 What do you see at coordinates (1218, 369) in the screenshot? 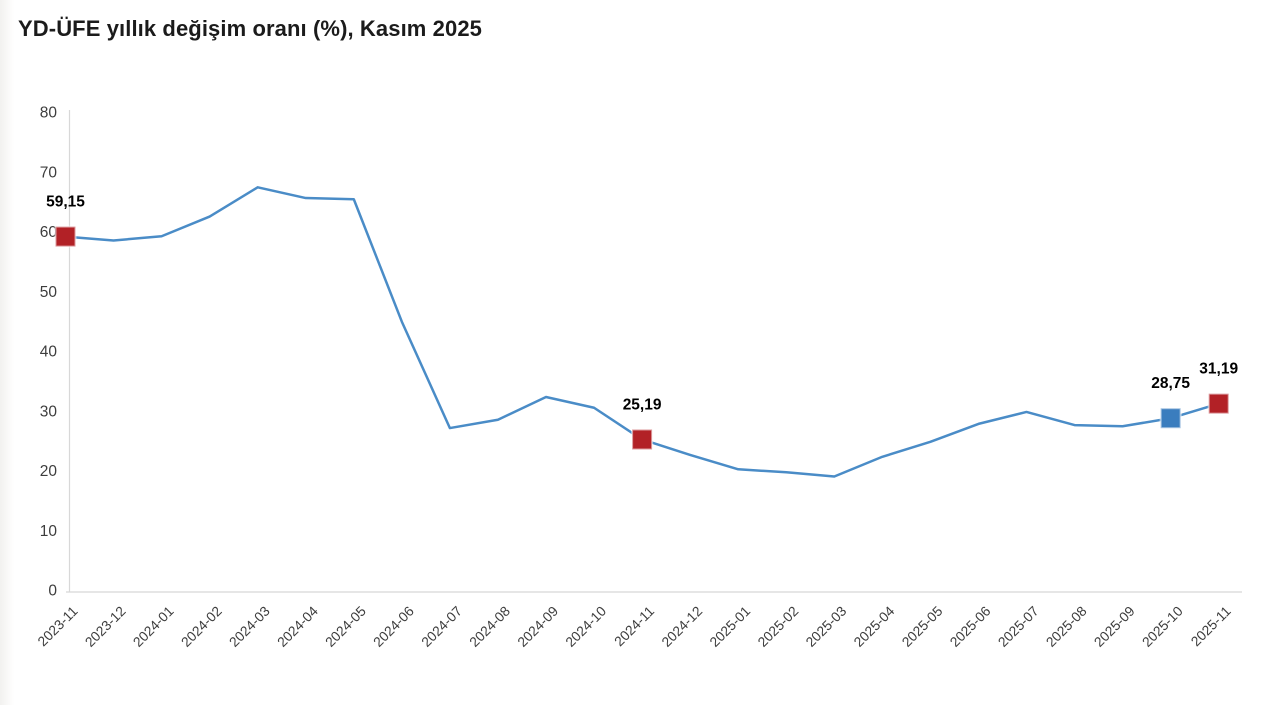
I see `data-point-label: 31,19` at bounding box center [1218, 369].